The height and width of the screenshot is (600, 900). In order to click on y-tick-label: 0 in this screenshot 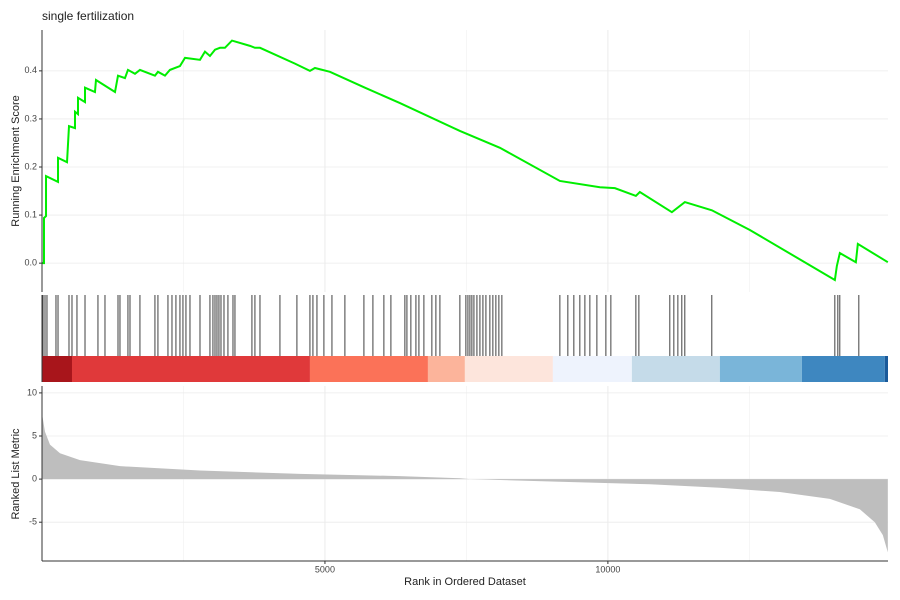, I will do `click(34, 478)`.